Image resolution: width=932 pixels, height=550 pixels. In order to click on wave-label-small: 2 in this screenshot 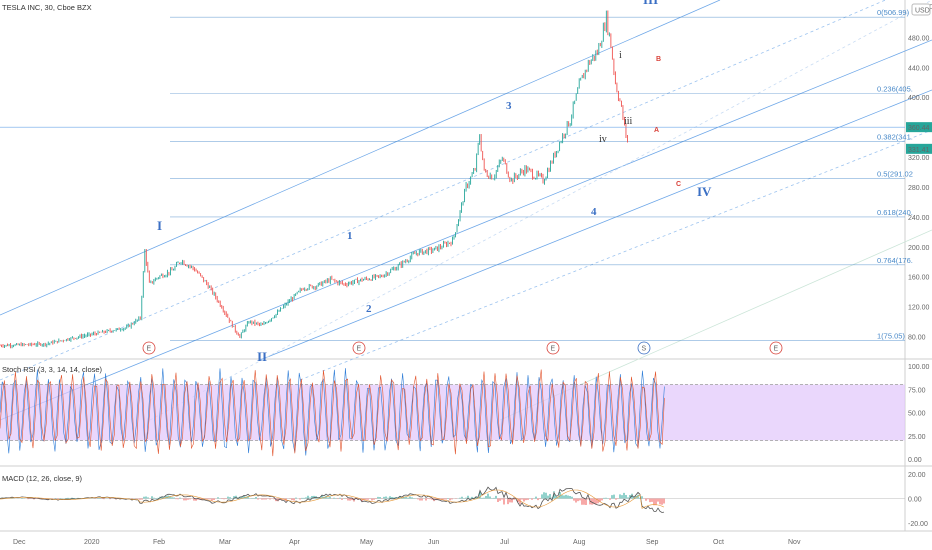, I will do `click(369, 309)`.